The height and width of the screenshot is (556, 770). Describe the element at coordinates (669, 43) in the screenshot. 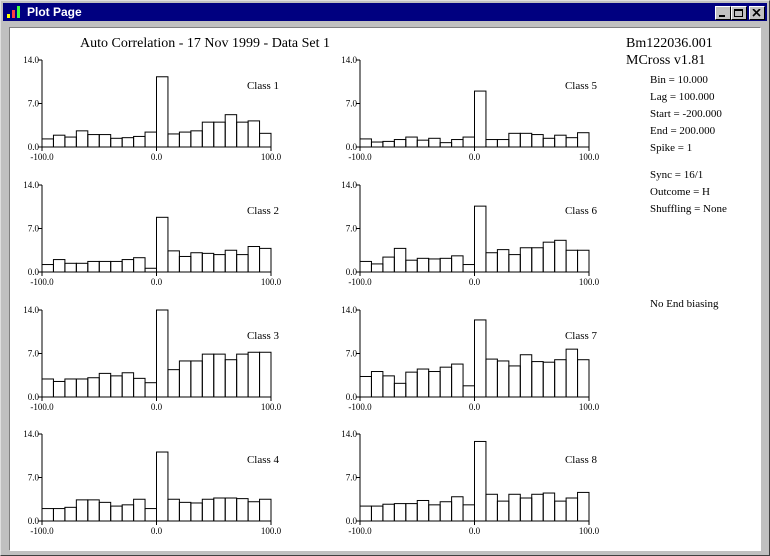

I see `file-name: Bm122036.001` at that location.